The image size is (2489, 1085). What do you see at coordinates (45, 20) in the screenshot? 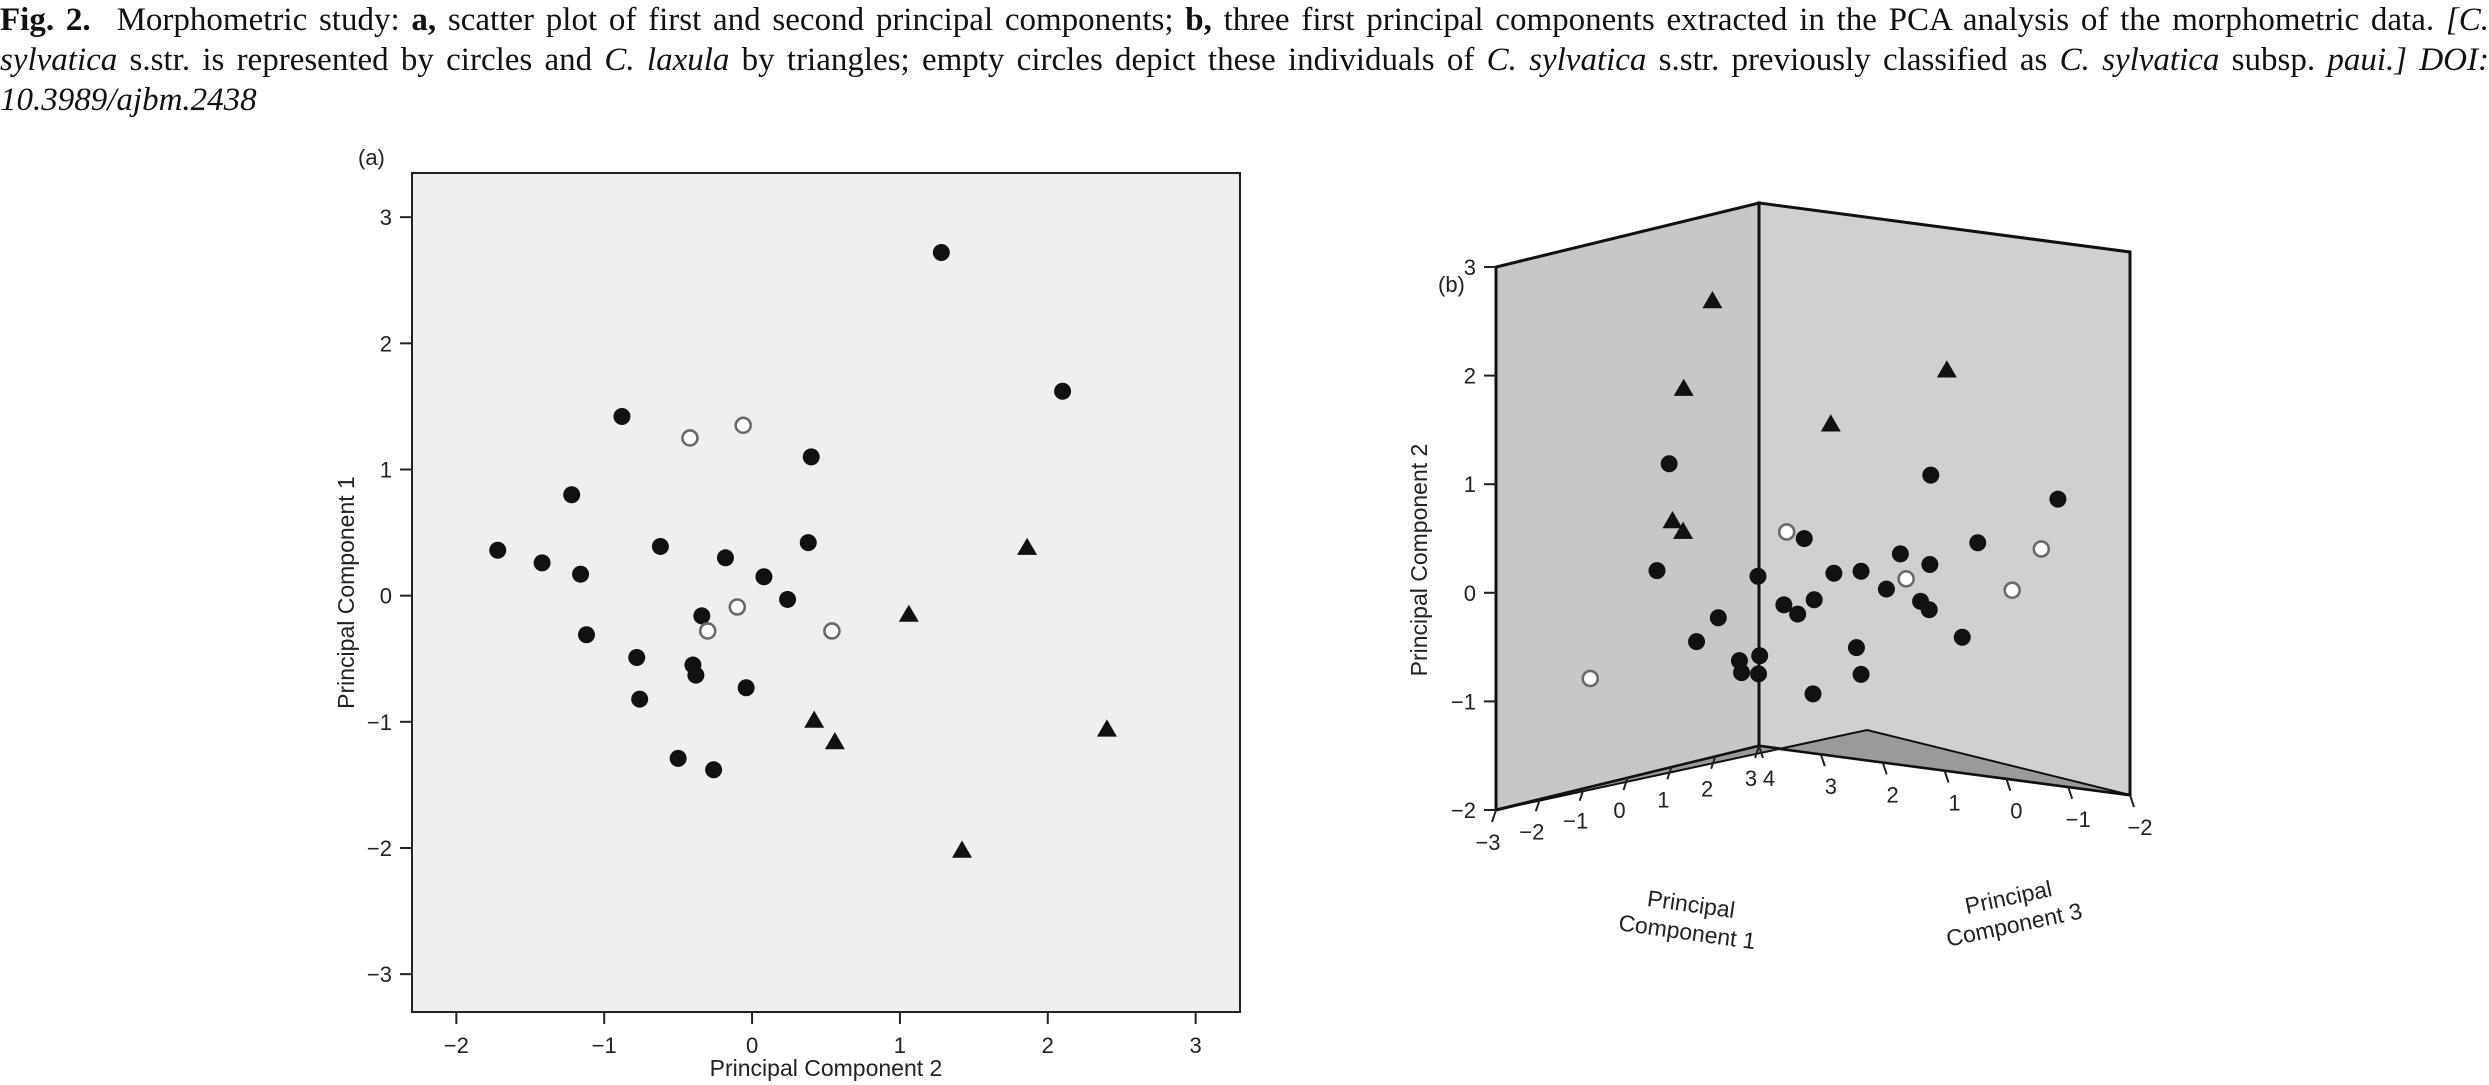
I see `figure-number: Fig. 2.` at bounding box center [45, 20].